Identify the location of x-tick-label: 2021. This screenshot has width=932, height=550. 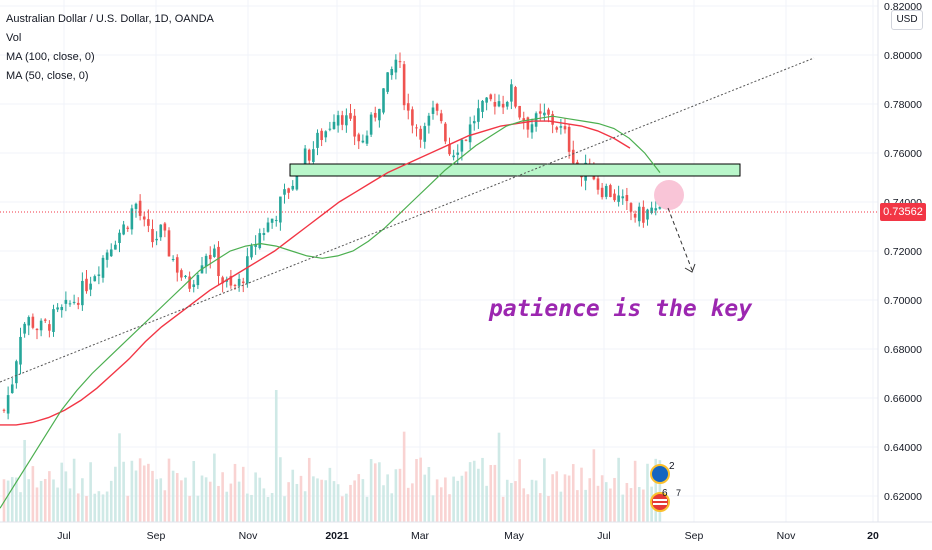
(337, 536).